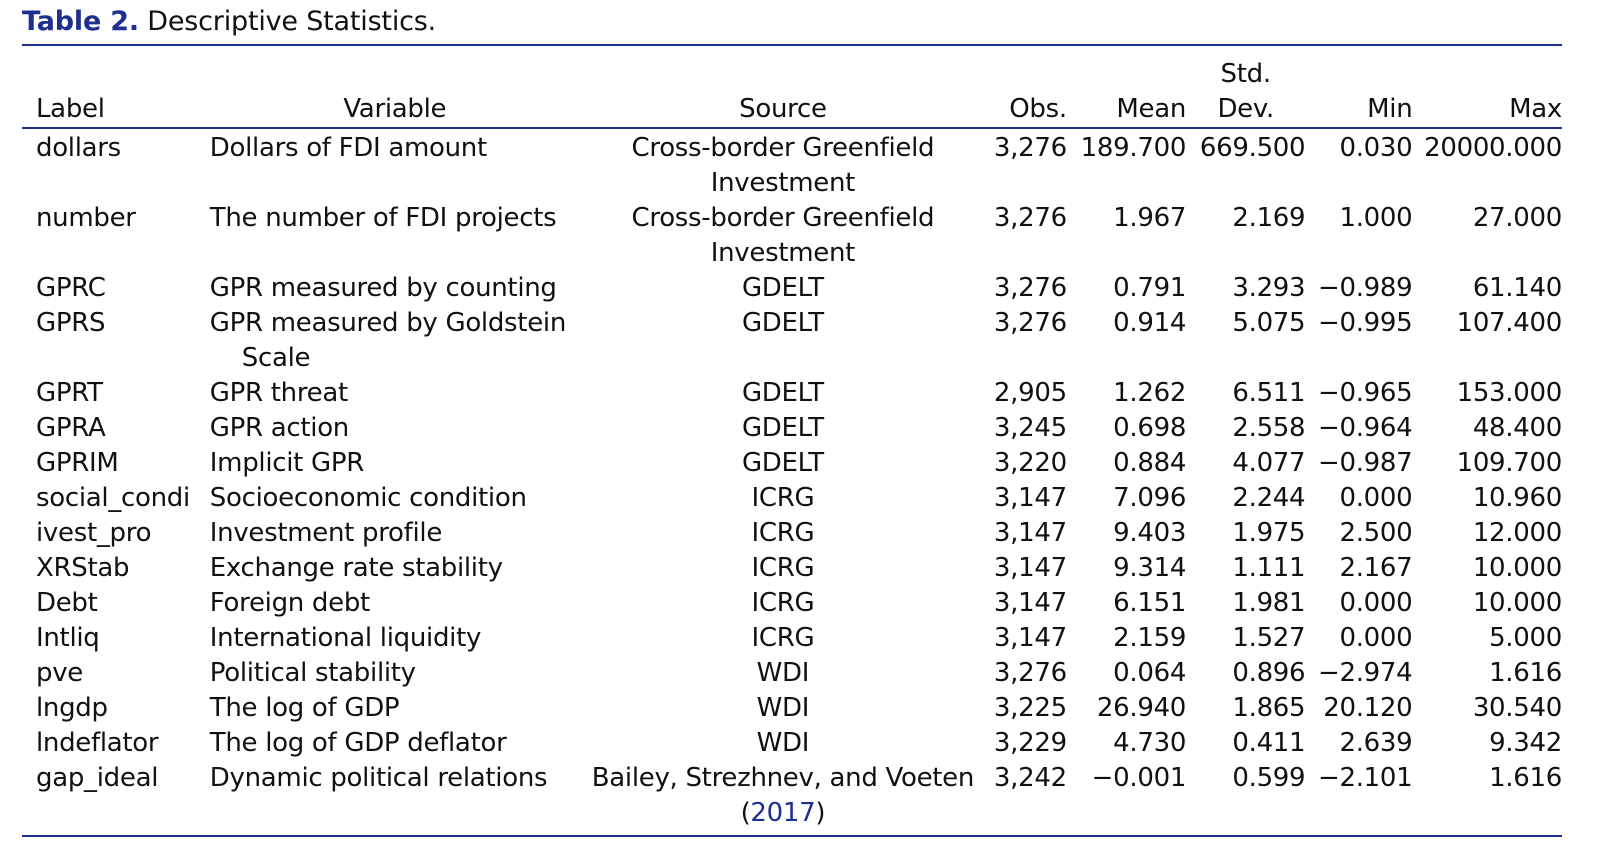  Describe the element at coordinates (1376, 568) in the screenshot. I see `row-min: 2.167` at that location.